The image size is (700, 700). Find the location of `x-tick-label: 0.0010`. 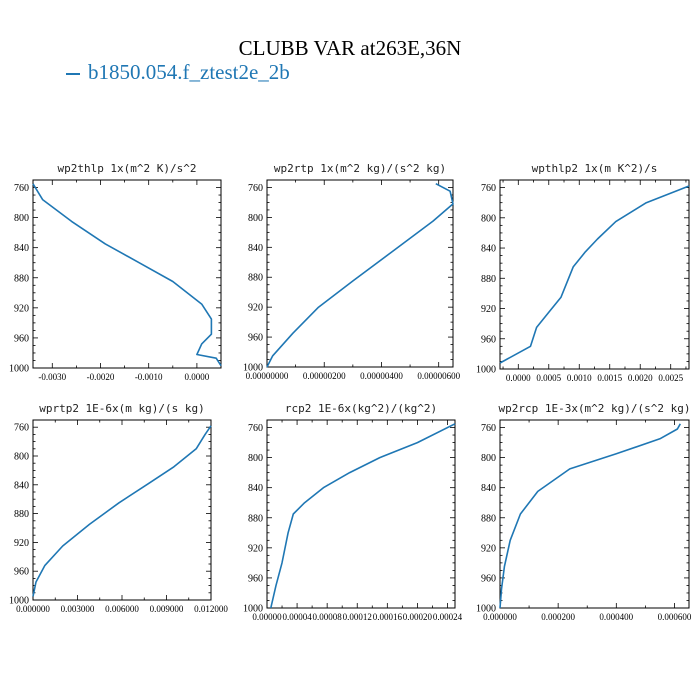

x-tick-label: 0.0010 is located at coordinates (579, 378).